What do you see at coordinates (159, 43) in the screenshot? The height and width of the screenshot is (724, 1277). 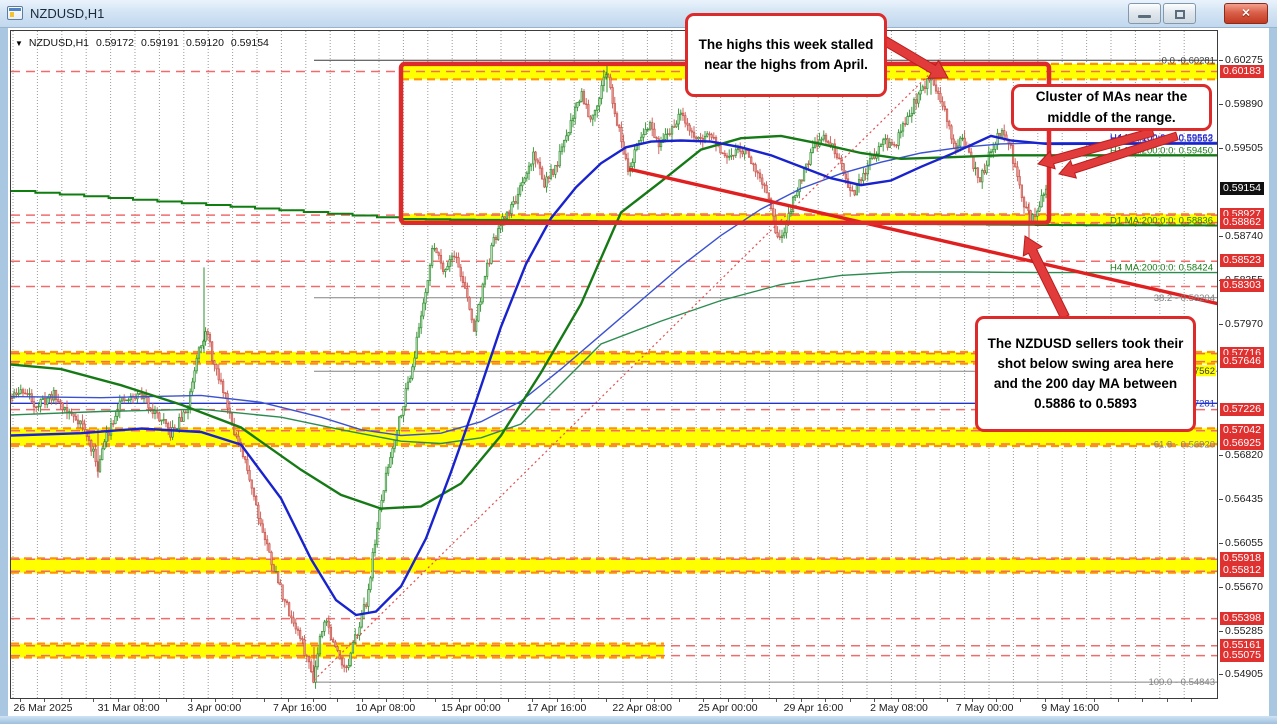 I see `ohlc-high: 0.59191` at bounding box center [159, 43].